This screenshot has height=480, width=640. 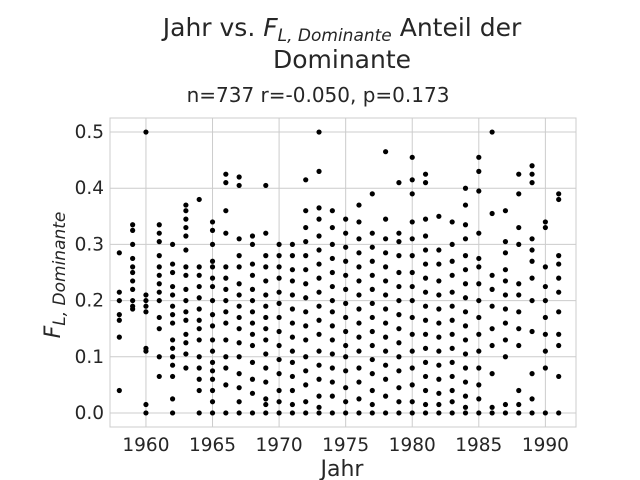 What do you see at coordinates (89, 413) in the screenshot?
I see `y-tick-label: 0.0` at bounding box center [89, 413].